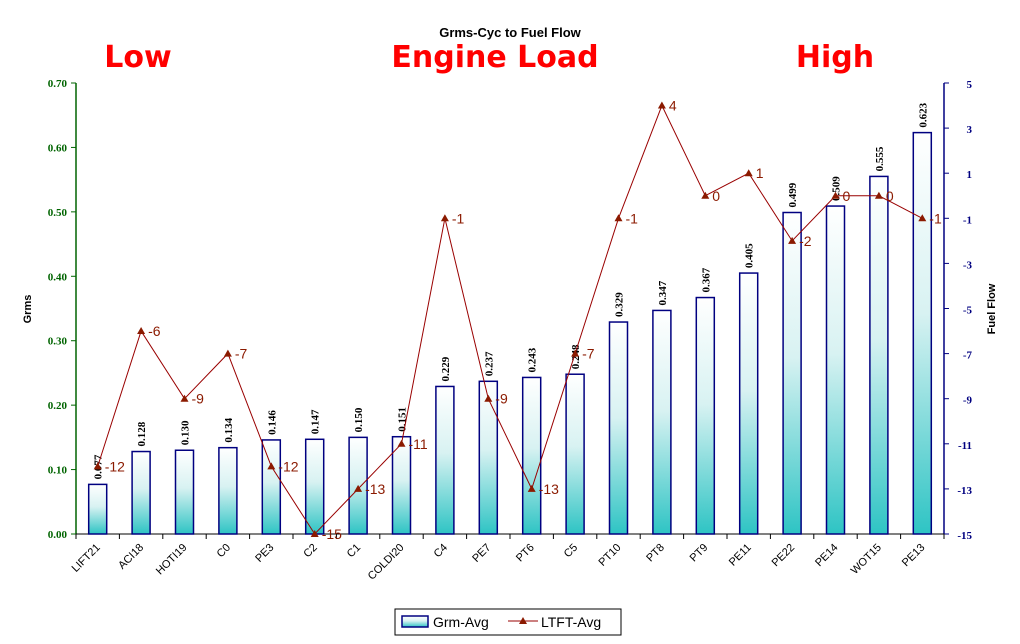 The image size is (1020, 644). What do you see at coordinates (115, 466) in the screenshot?
I see `ltft-value-label: -12` at bounding box center [115, 466].